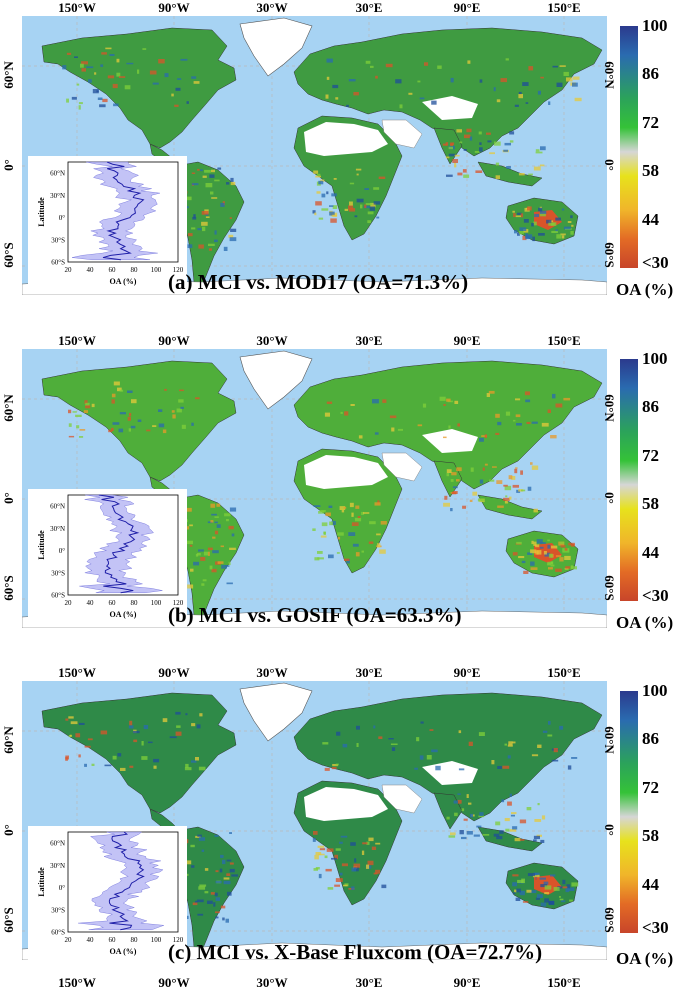  What do you see at coordinates (174, 7) in the screenshot?
I see `longitude-label: 90°W` at bounding box center [174, 7].